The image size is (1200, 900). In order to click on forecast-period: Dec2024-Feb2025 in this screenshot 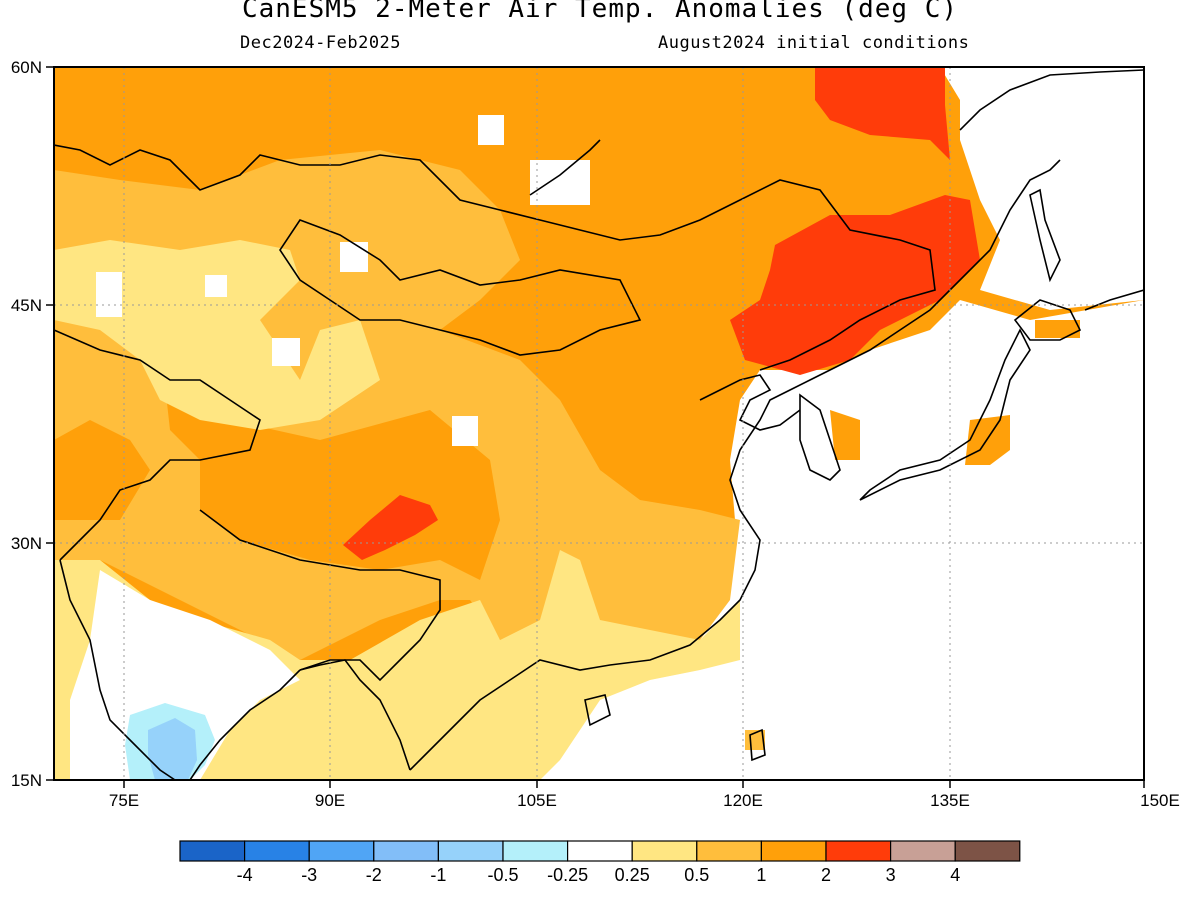, I will do `click(321, 43)`.